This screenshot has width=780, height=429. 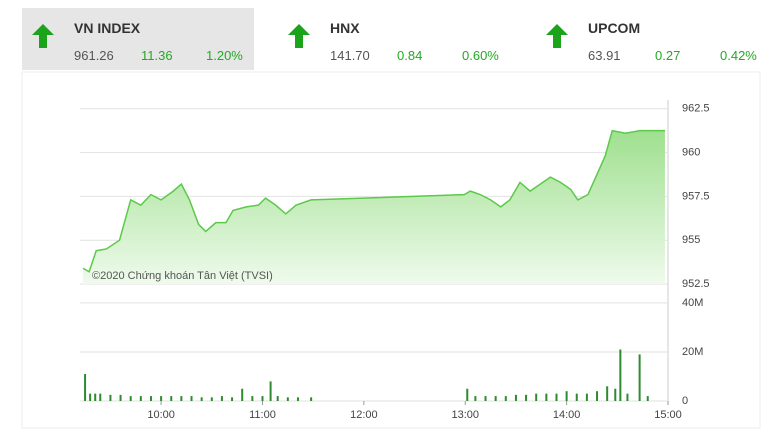 What do you see at coordinates (465, 415) in the screenshot?
I see `x-tick-label: 13:00` at bounding box center [465, 415].